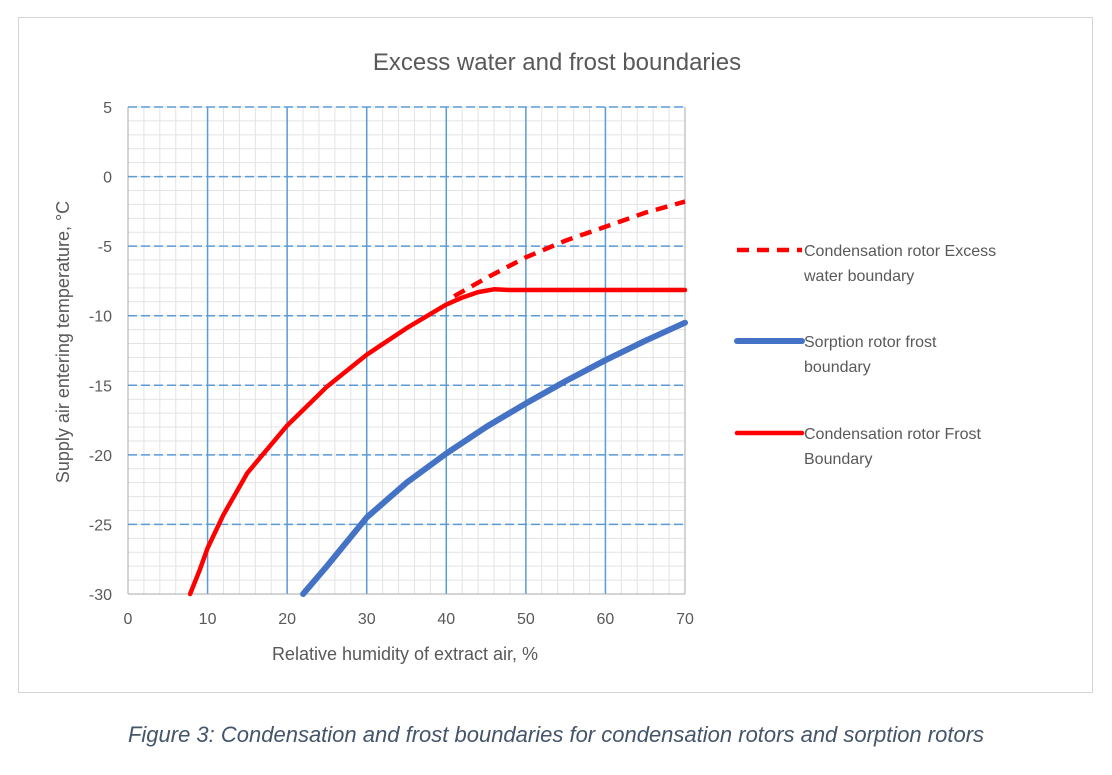 The height and width of the screenshot is (775, 1112). Describe the element at coordinates (107, 178) in the screenshot. I see `y-tick-label: 0` at that location.